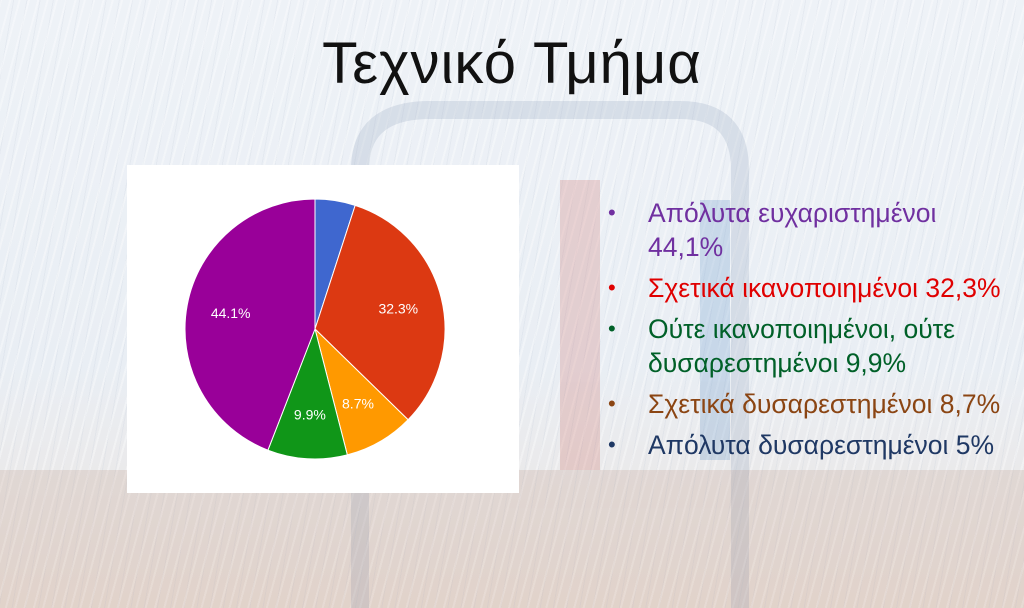 The height and width of the screenshot is (608, 1024). What do you see at coordinates (824, 288) in the screenshot?
I see `legend-item-text: Σχετικά ικανοποιημένοι 32,3%` at bounding box center [824, 288].